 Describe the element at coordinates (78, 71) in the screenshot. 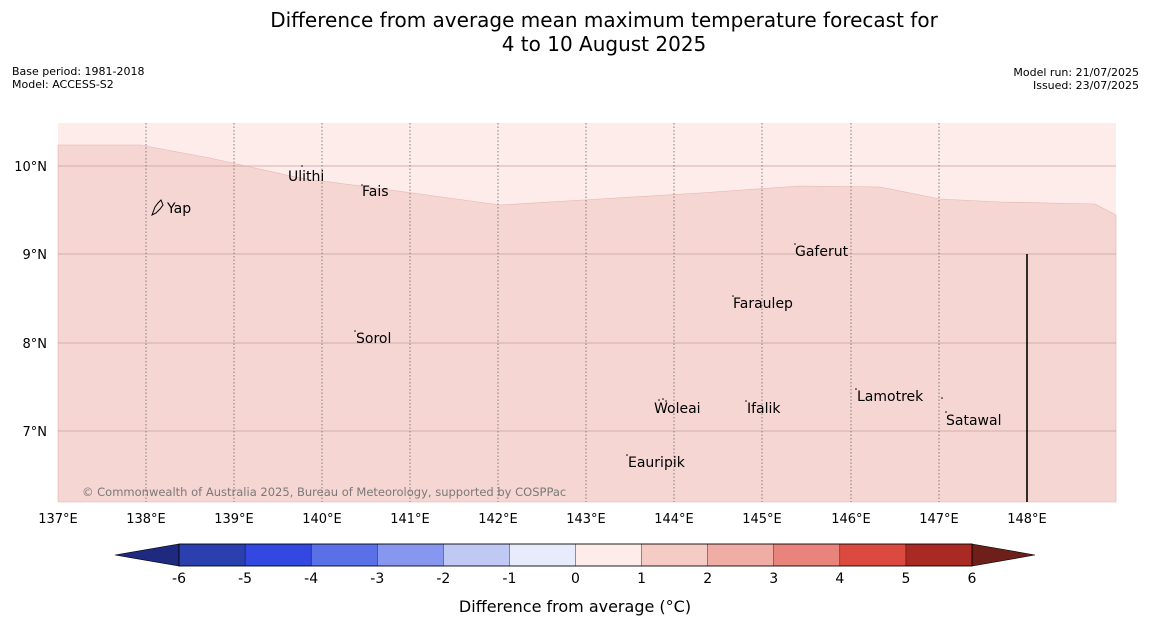

I see `base-period-text: Base period: 1981-2018` at that location.